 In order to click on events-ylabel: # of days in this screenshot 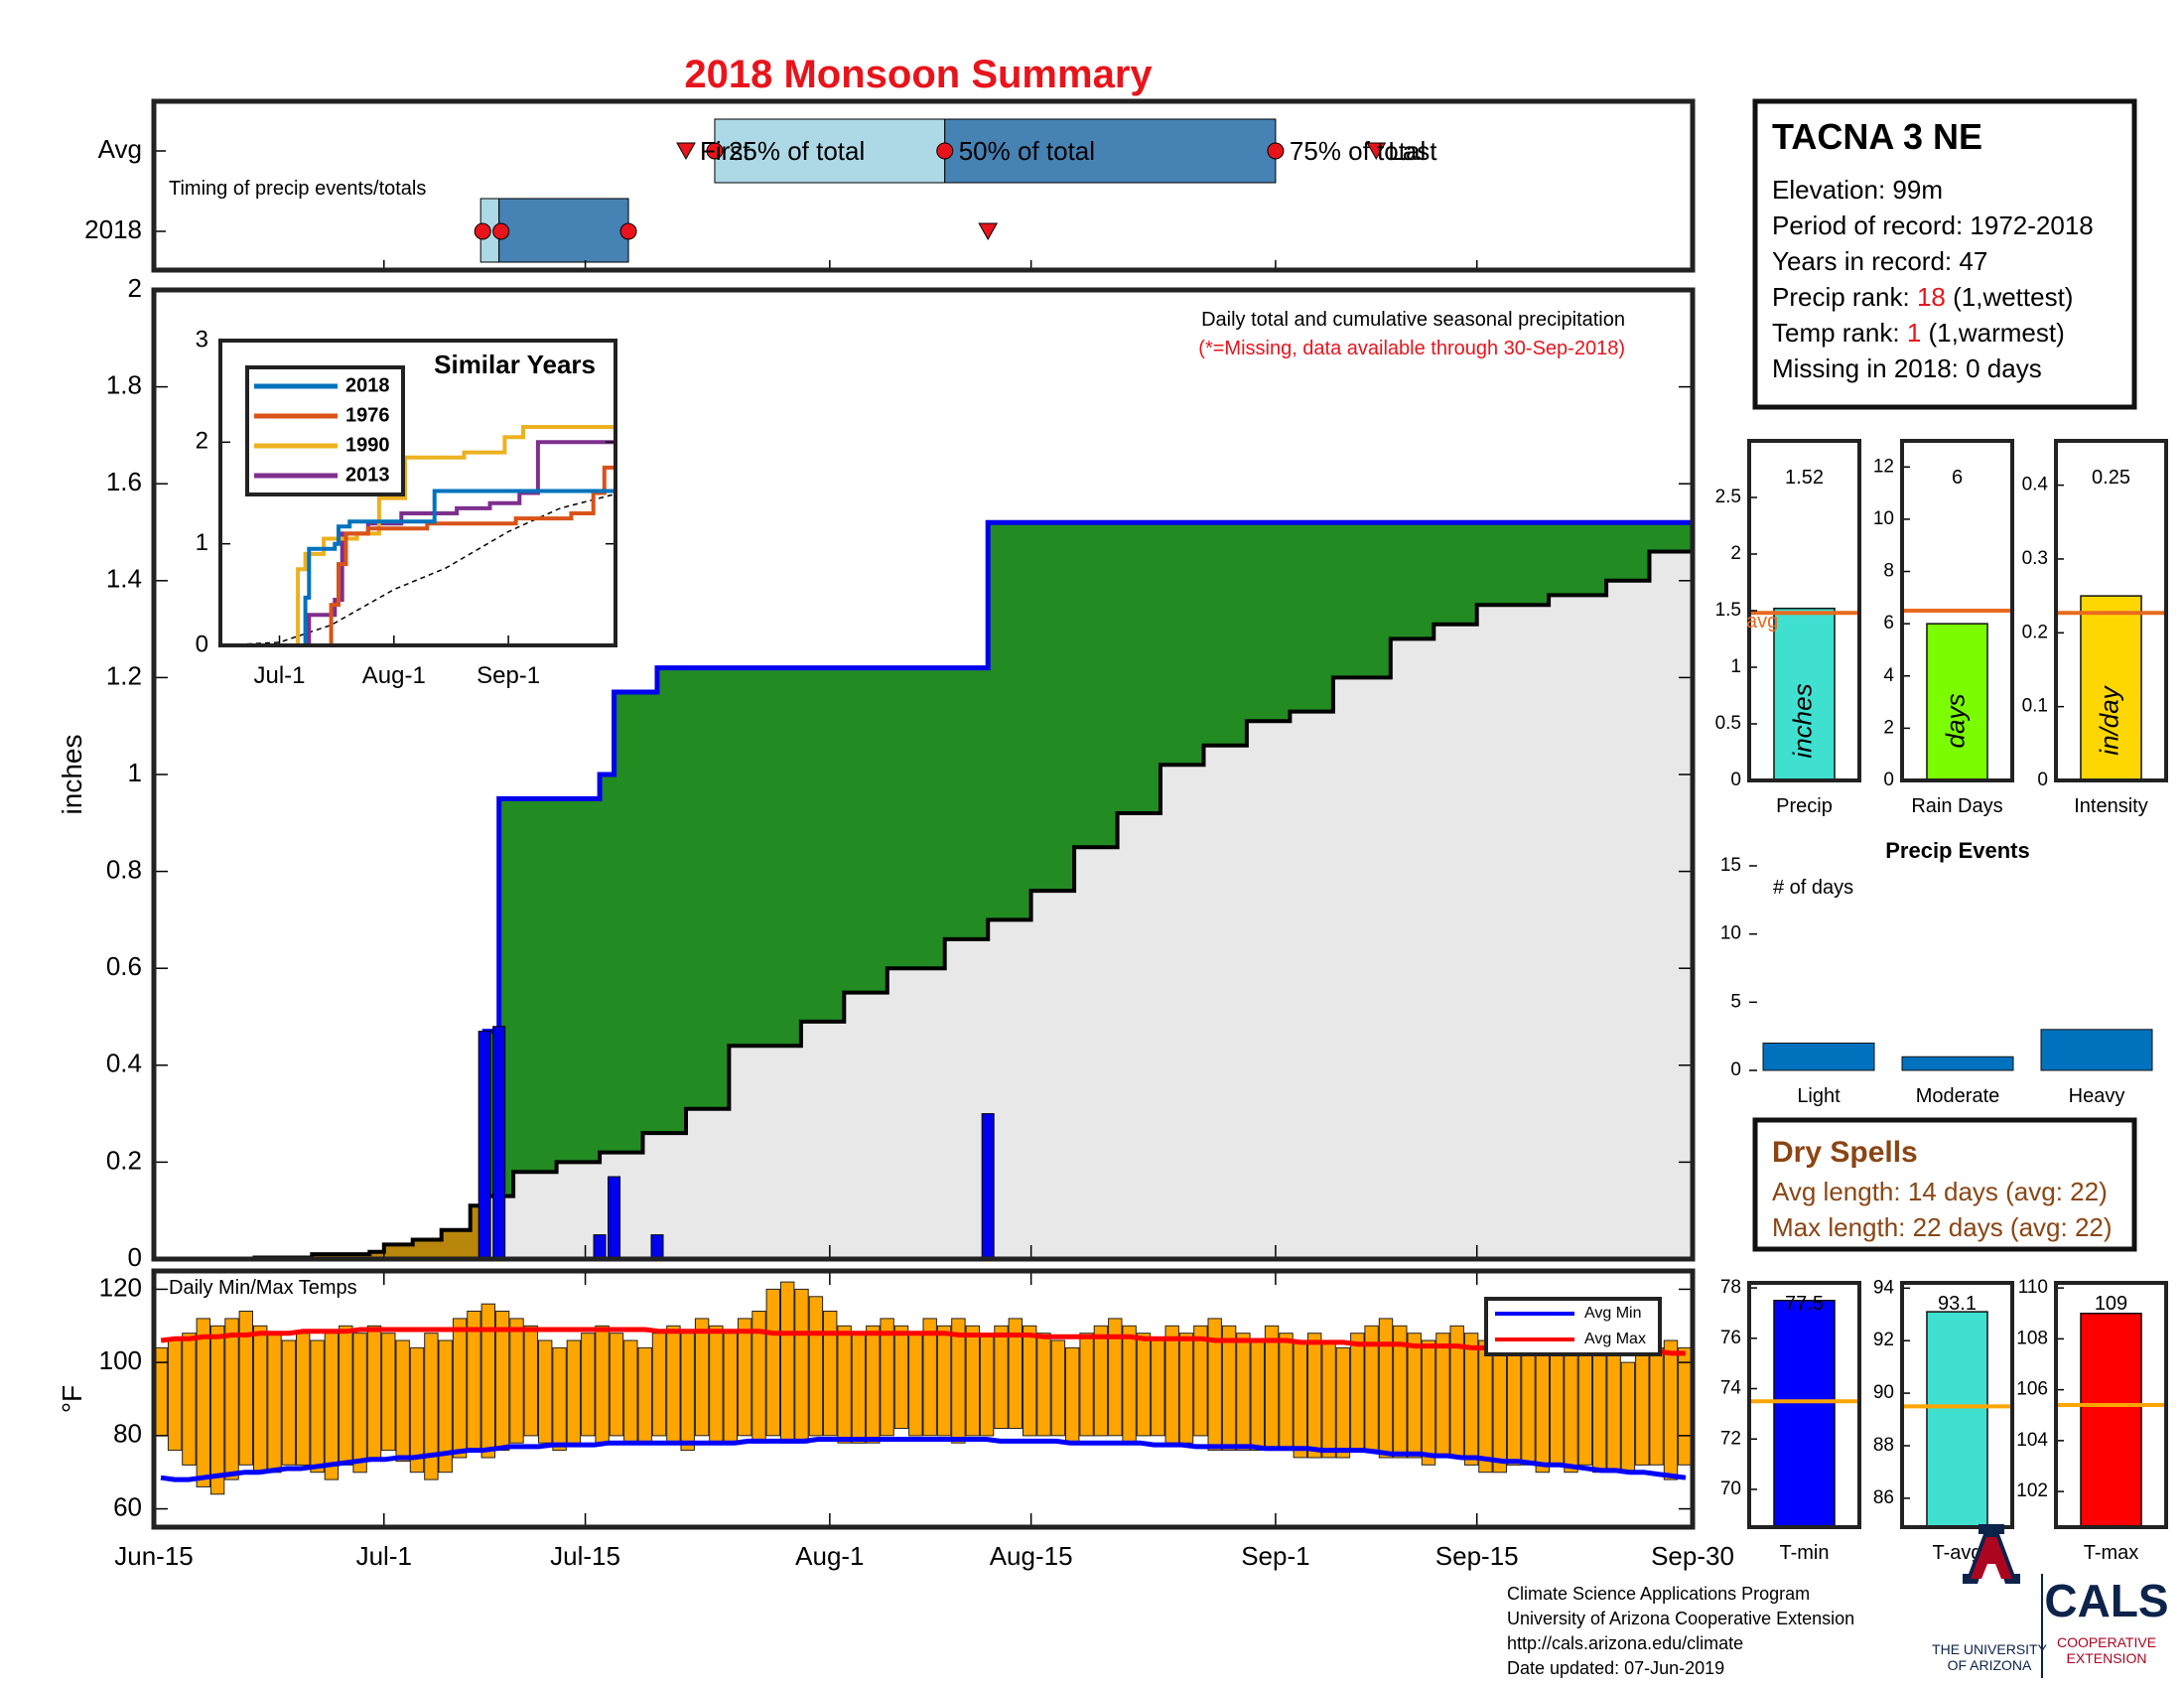, I will do `click(1813, 888)`.